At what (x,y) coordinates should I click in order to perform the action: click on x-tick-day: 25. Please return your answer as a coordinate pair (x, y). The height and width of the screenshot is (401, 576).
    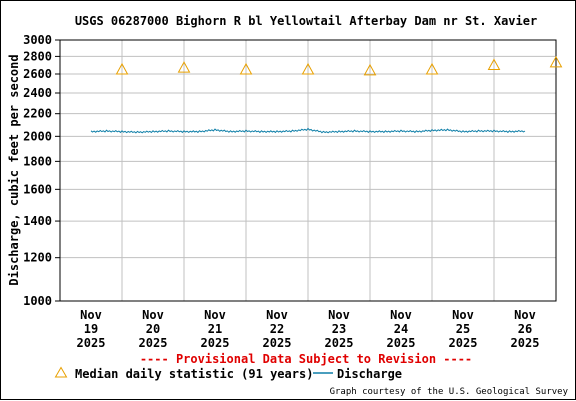
    Looking at the image, I should click on (463, 329).